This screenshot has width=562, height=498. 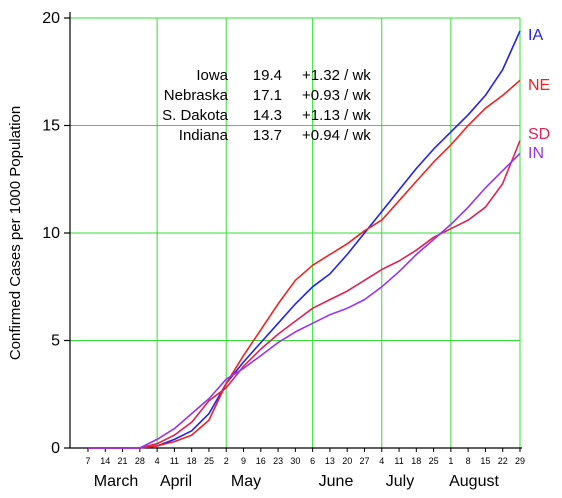 What do you see at coordinates (539, 134) in the screenshot?
I see `series-label-sd: SD` at bounding box center [539, 134].